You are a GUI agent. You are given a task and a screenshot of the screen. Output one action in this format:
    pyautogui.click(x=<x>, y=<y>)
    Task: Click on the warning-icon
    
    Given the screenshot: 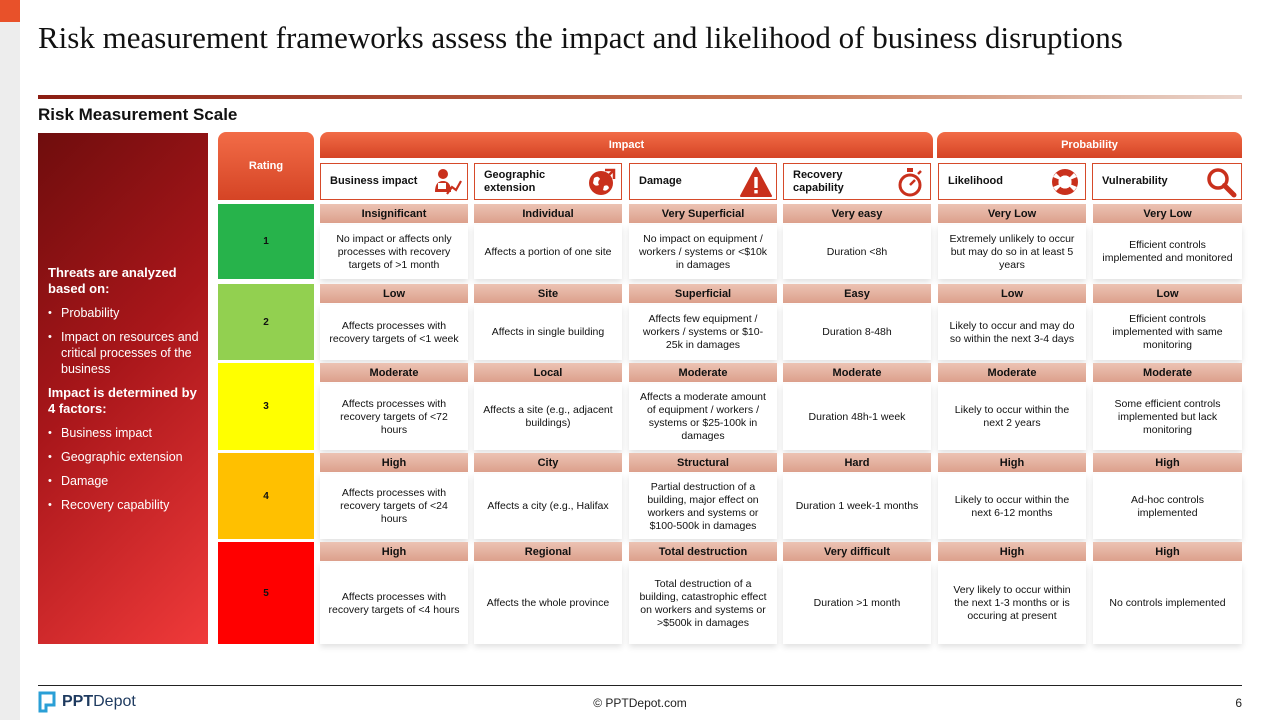 What is the action you would take?
    pyautogui.click(x=756, y=182)
    